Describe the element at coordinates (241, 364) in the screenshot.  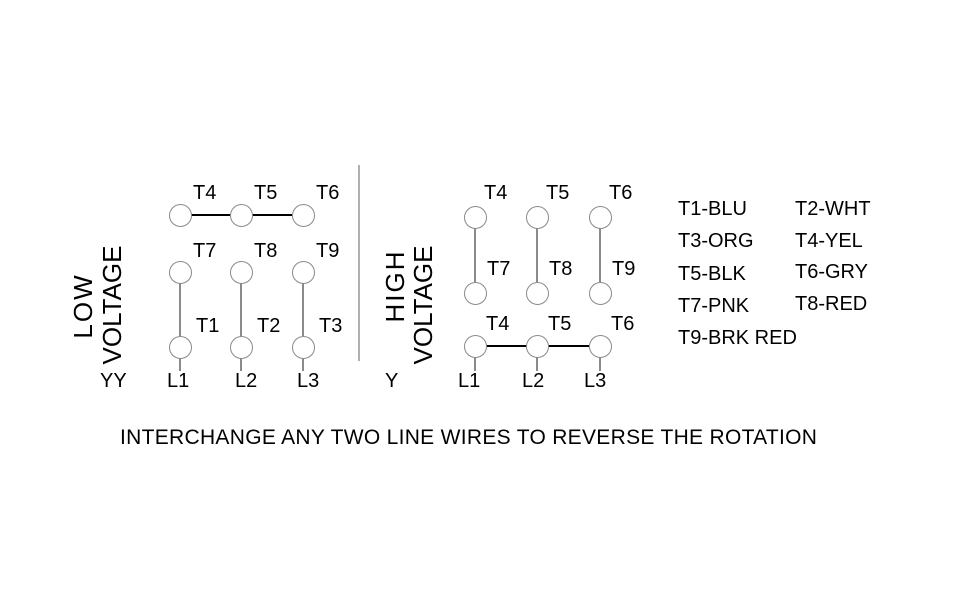
I see `low-t2-l2-lead-line` at that location.